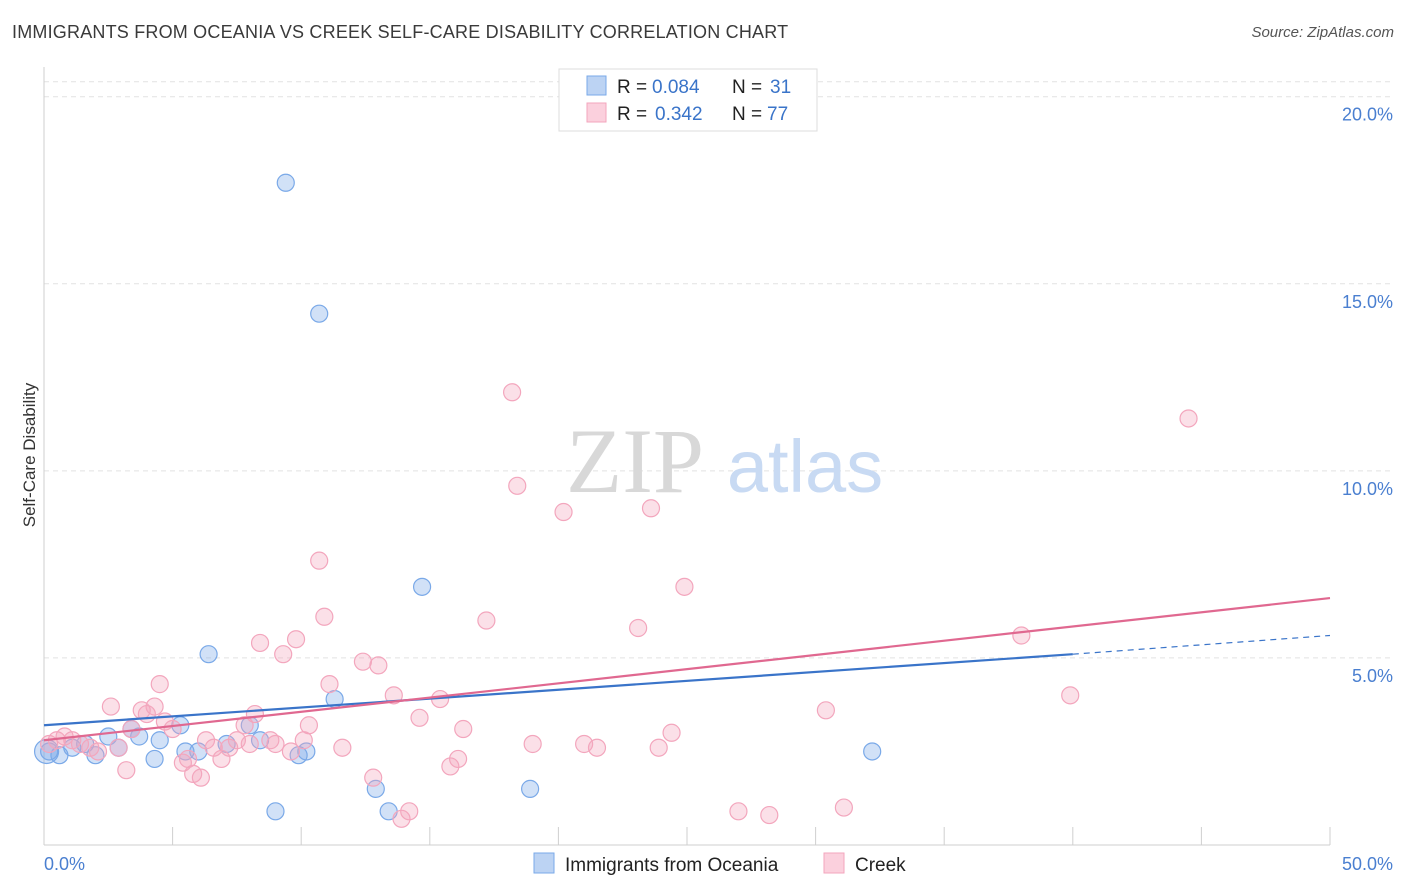 This screenshot has height=892, width=1406. I want to click on x-tick-label-max: 50.0%, so click(1367, 864).